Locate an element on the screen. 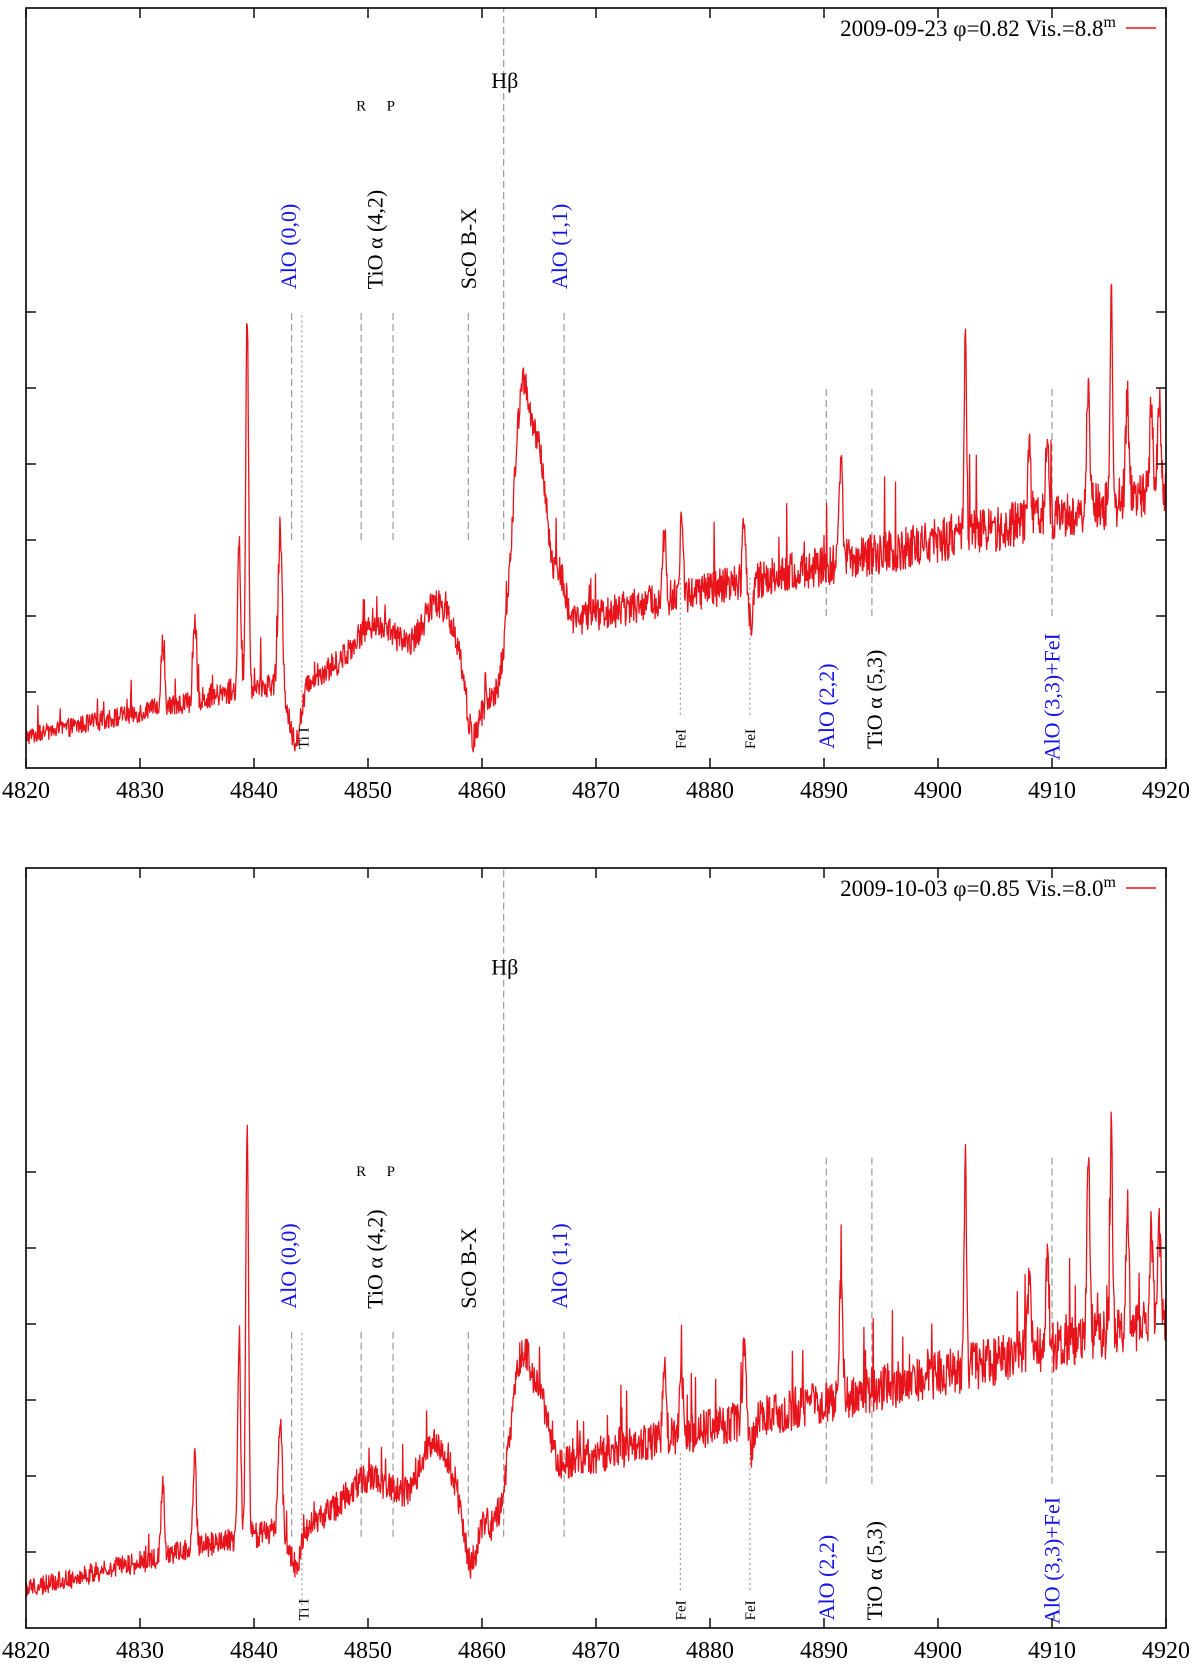 The image size is (1200, 1672). legend-vis: Vis.=8.0 is located at coordinates (1065, 888).